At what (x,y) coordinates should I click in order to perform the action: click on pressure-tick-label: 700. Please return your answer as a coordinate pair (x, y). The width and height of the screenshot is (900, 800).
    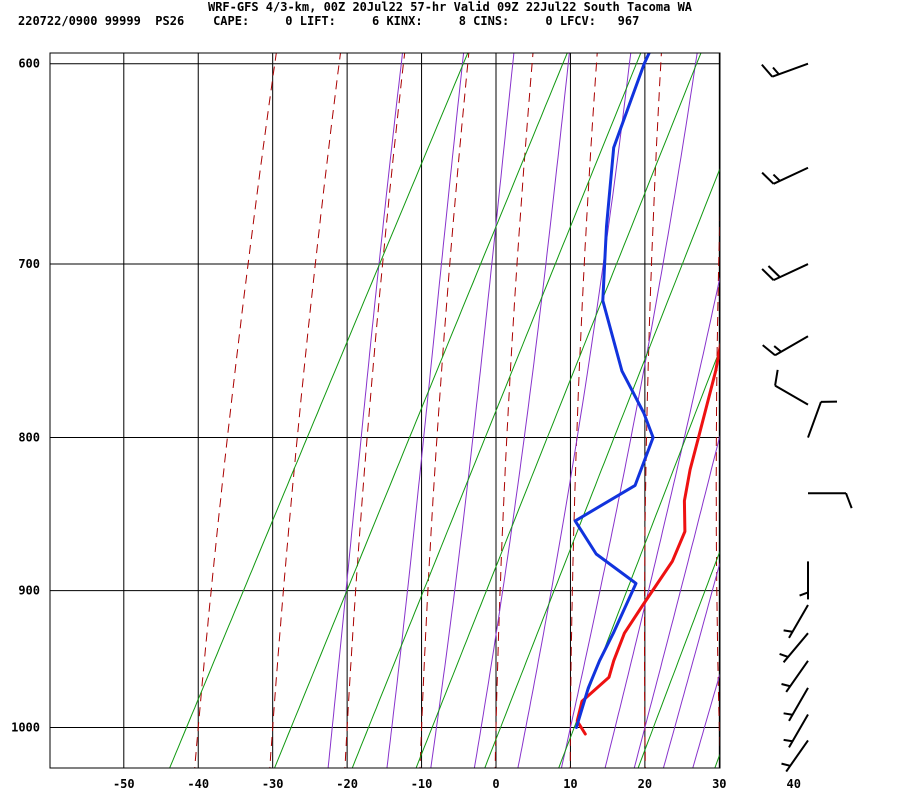
    Looking at the image, I should click on (29, 264).